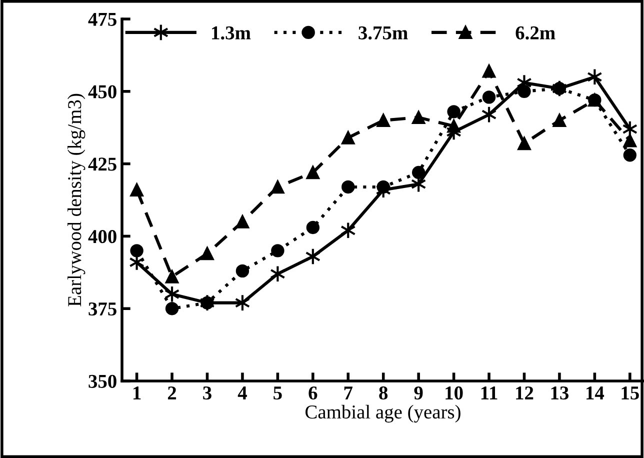 The width and height of the screenshot is (644, 458). Describe the element at coordinates (102, 237) in the screenshot. I see `y-tick-label: 400` at that location.